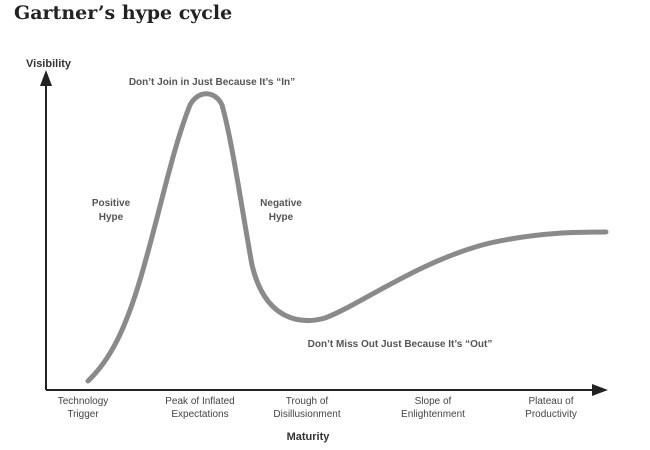 The image size is (650, 450). I want to click on positive-hype-label-line2: Hype, so click(111, 217).